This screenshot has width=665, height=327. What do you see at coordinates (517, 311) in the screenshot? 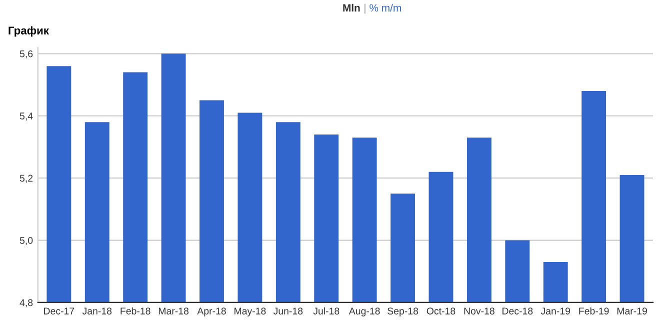
I see `x-tick-label: Dec-18` at bounding box center [517, 311].